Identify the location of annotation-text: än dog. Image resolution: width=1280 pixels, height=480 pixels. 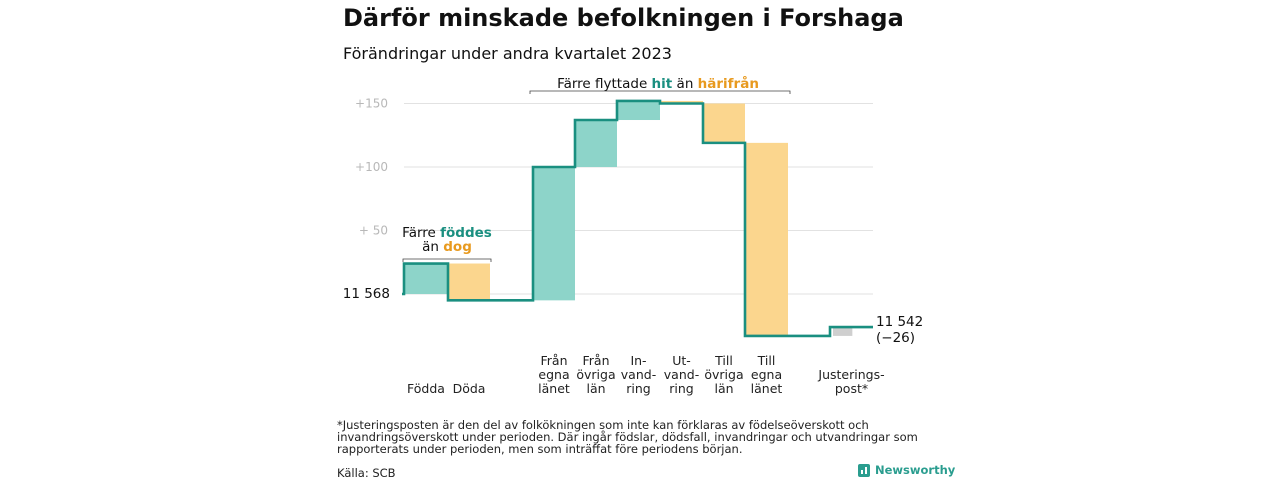
(447, 247).